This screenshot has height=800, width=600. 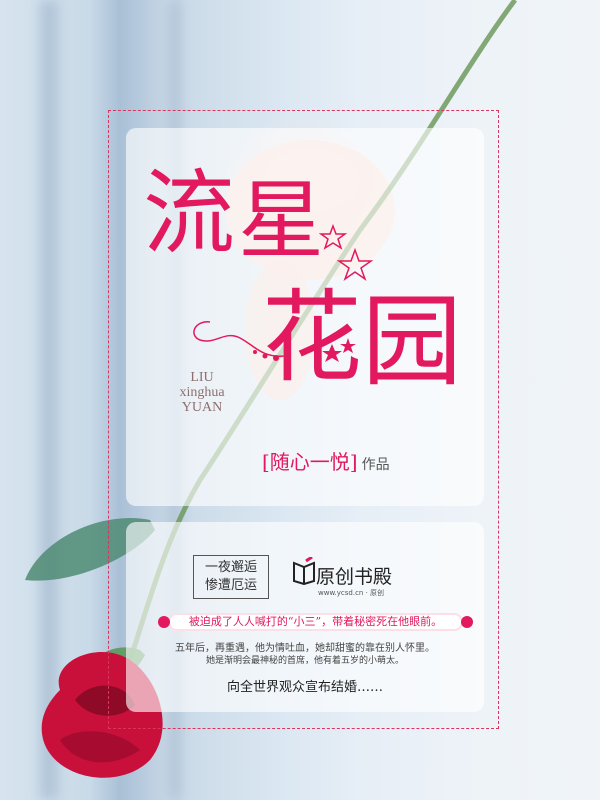 What do you see at coordinates (305, 648) in the screenshot?
I see `blurb-line-1: 五年后，再重遇，他为情吐血，她却甜蜜的靠在别人怀里。` at bounding box center [305, 648].